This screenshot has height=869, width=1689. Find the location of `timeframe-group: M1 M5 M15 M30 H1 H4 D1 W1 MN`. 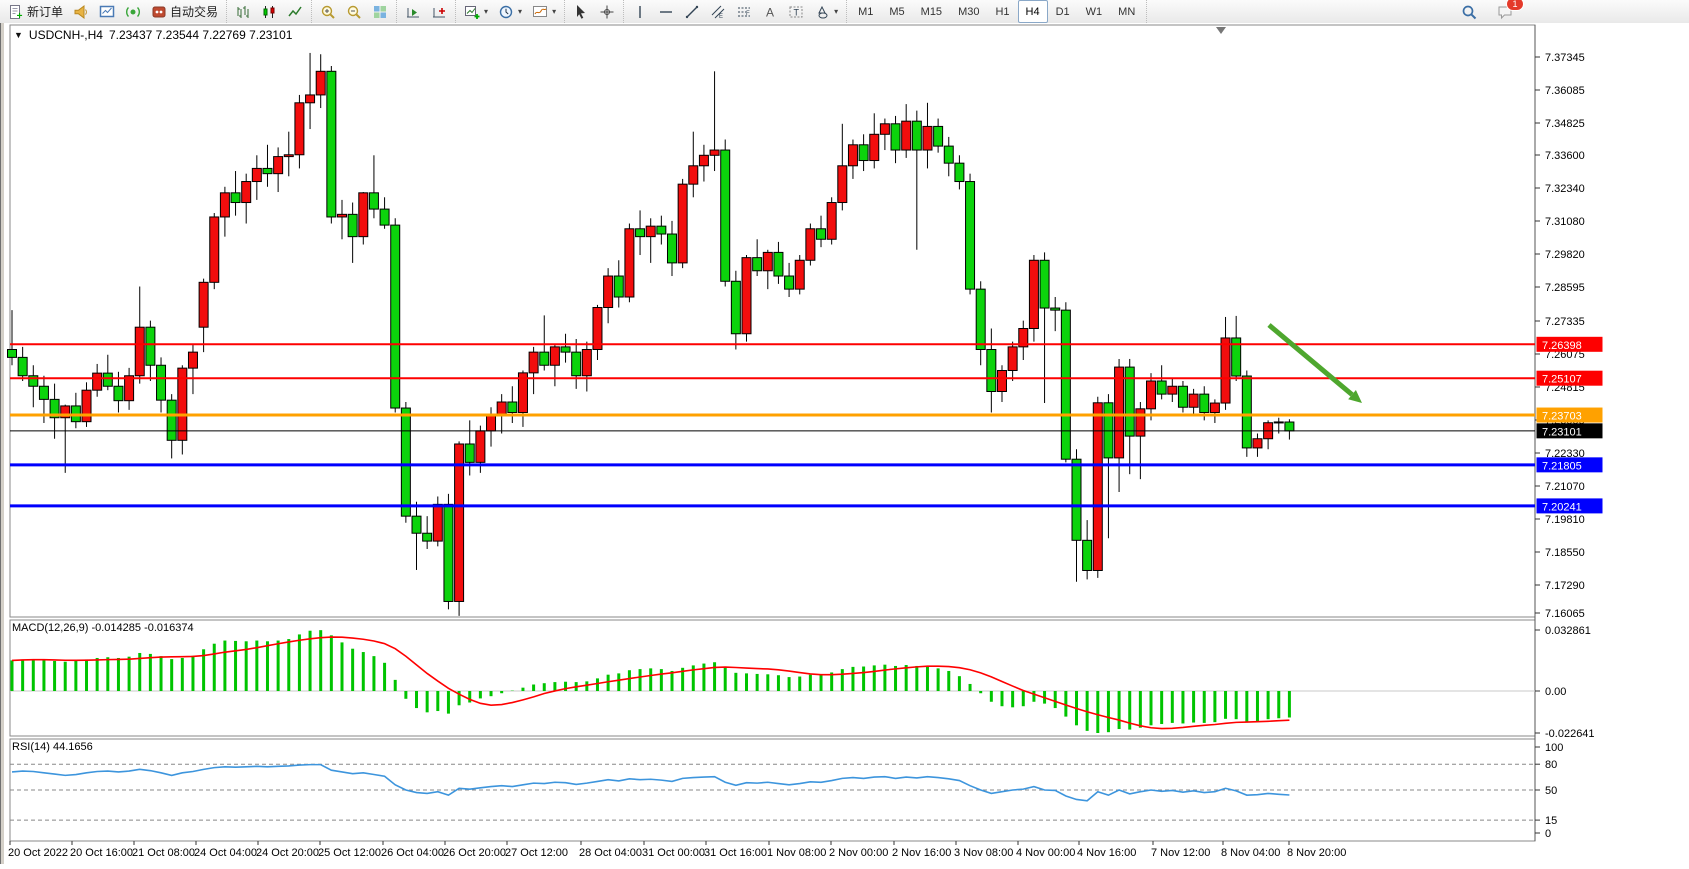

timeframe-group: M1 M5 M15 M30 H1 H4 D1 W1 MN is located at coordinates (997, 11).